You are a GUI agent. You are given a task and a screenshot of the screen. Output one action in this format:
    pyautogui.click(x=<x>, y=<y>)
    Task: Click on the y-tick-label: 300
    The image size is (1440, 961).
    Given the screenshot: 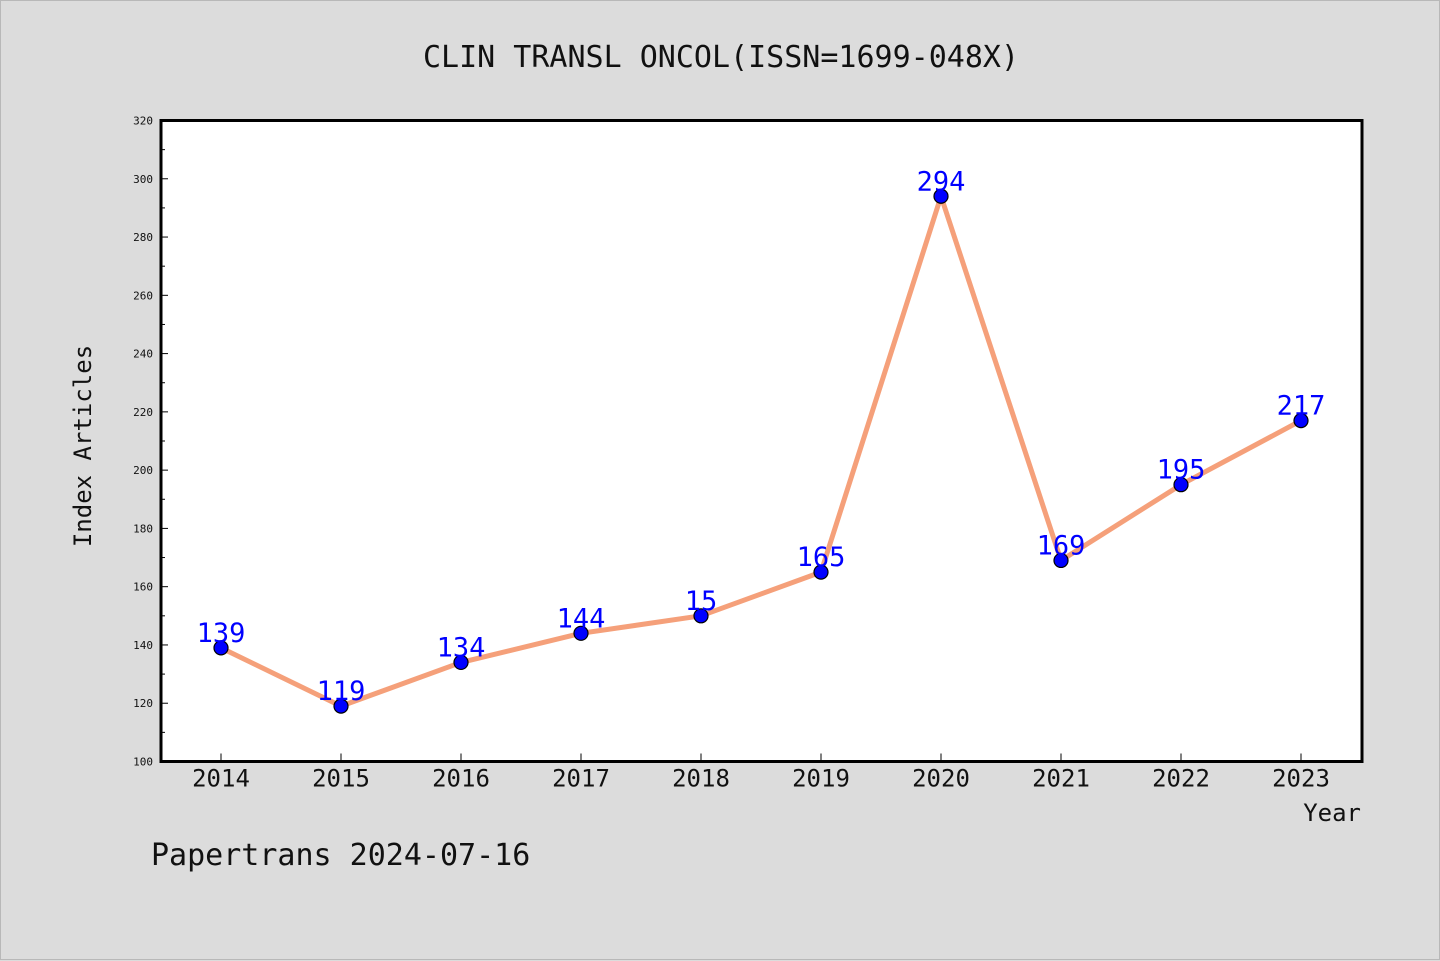 What is the action you would take?
    pyautogui.click(x=143, y=179)
    